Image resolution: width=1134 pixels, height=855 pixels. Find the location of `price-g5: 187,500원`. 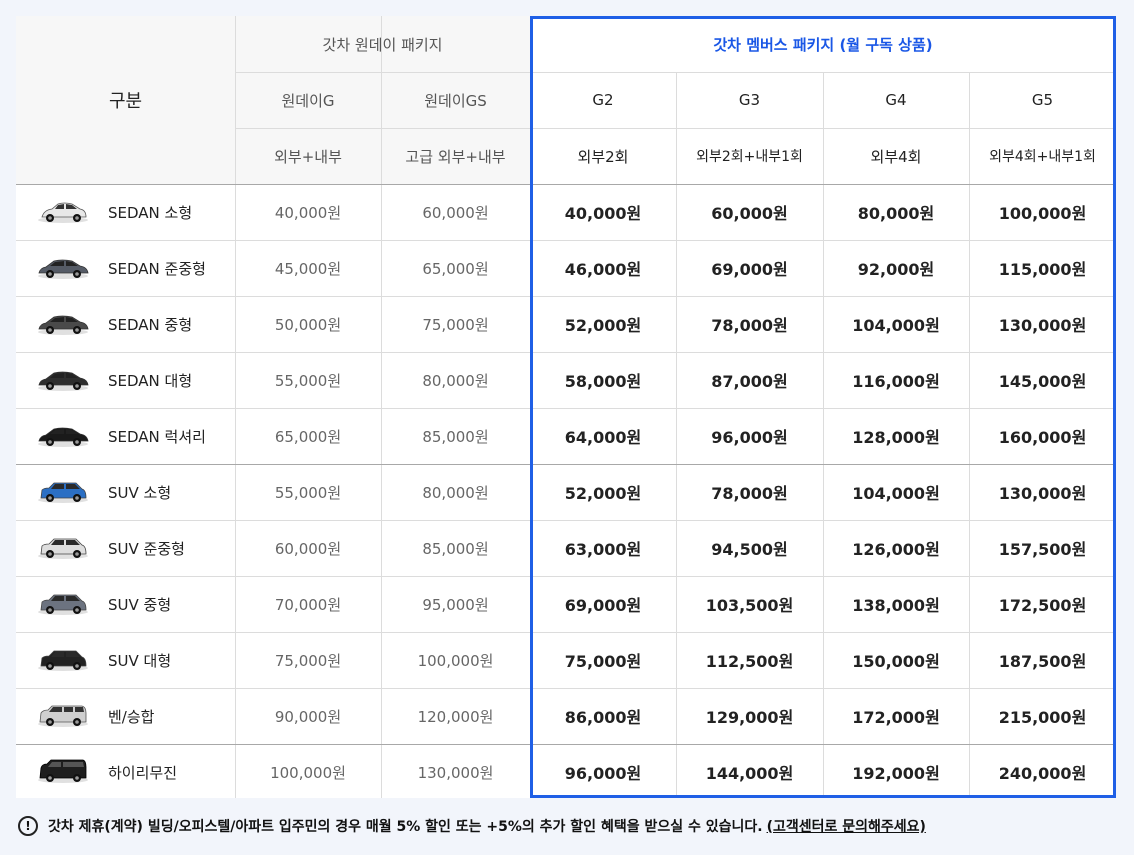

price-g5: 187,500원 is located at coordinates (1042, 661).